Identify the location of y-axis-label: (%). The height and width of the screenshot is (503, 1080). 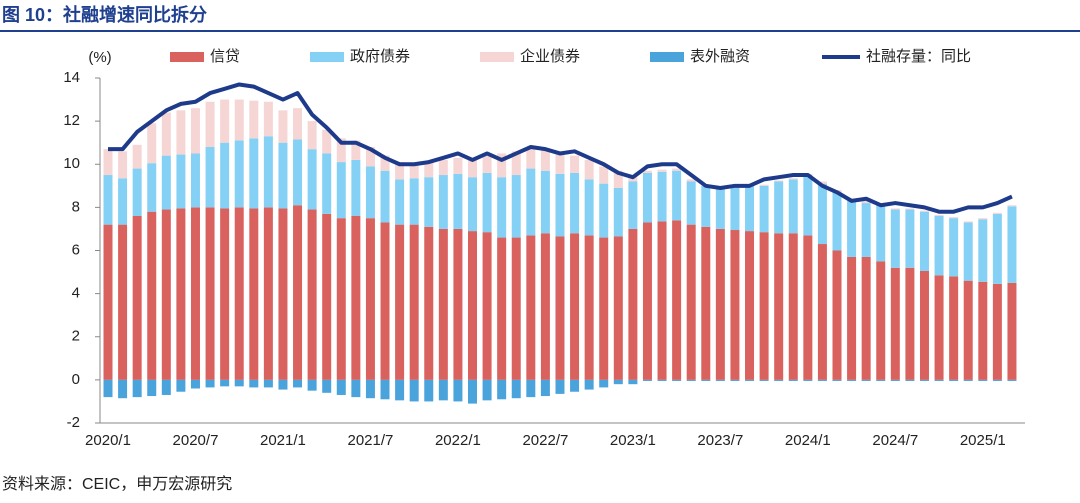
(99, 57).